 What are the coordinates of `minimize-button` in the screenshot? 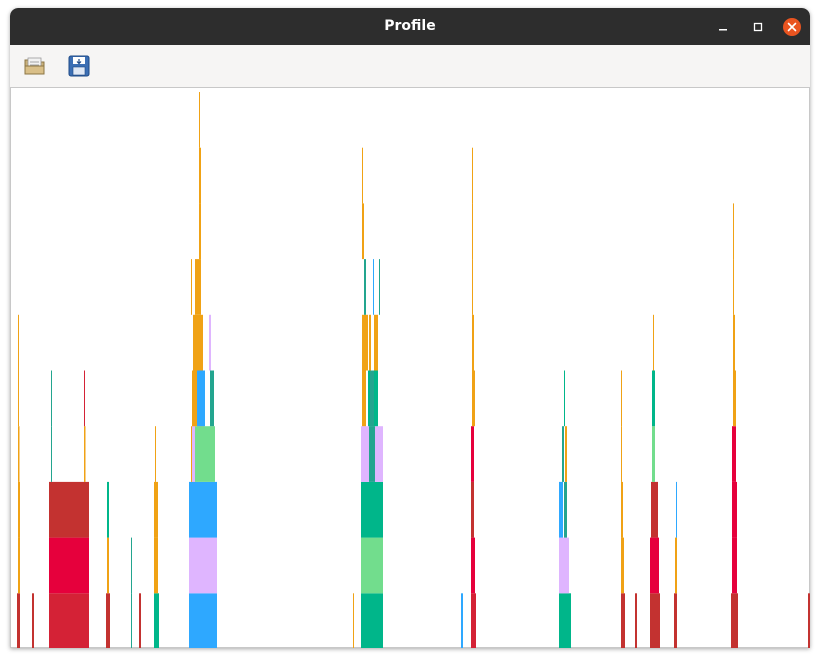 It's located at (723, 27).